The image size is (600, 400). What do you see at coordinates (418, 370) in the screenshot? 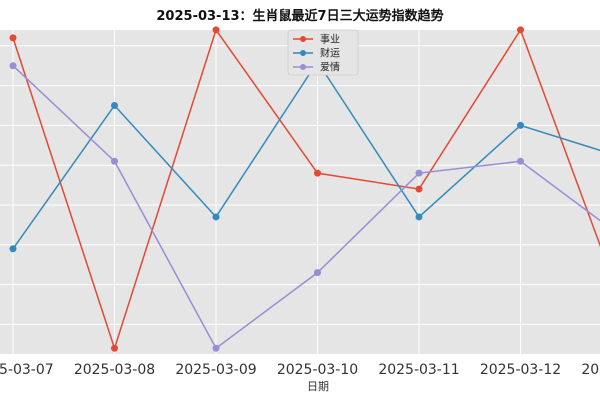
I see `x-tick-label: 2025-03-11` at bounding box center [418, 370].